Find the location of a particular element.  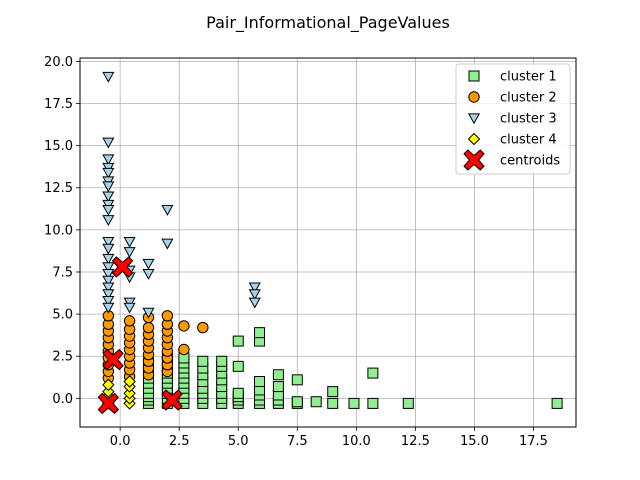

y-tick-label: 17.5 is located at coordinates (58, 104).